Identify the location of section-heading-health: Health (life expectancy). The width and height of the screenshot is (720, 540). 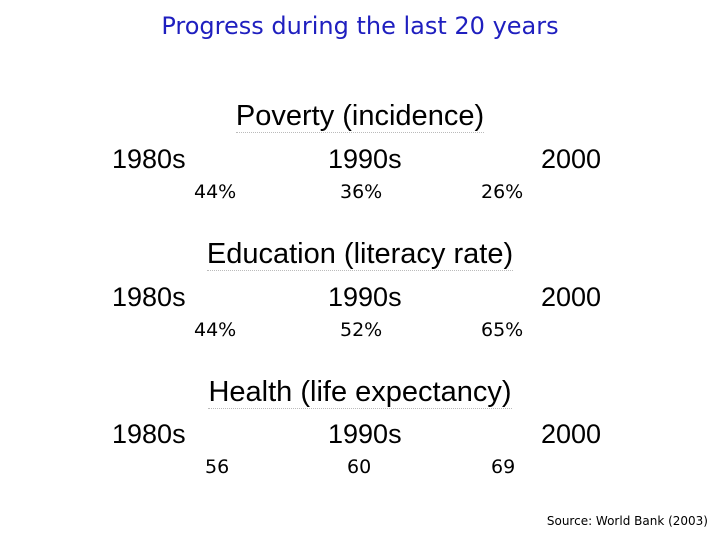
(360, 392).